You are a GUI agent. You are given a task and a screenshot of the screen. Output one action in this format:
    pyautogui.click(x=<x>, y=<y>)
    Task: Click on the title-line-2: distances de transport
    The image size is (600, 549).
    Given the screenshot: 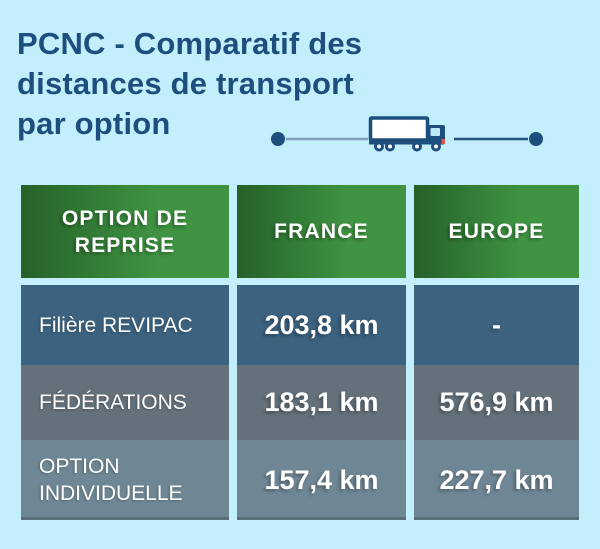 What is the action you would take?
    pyautogui.click(x=185, y=83)
    